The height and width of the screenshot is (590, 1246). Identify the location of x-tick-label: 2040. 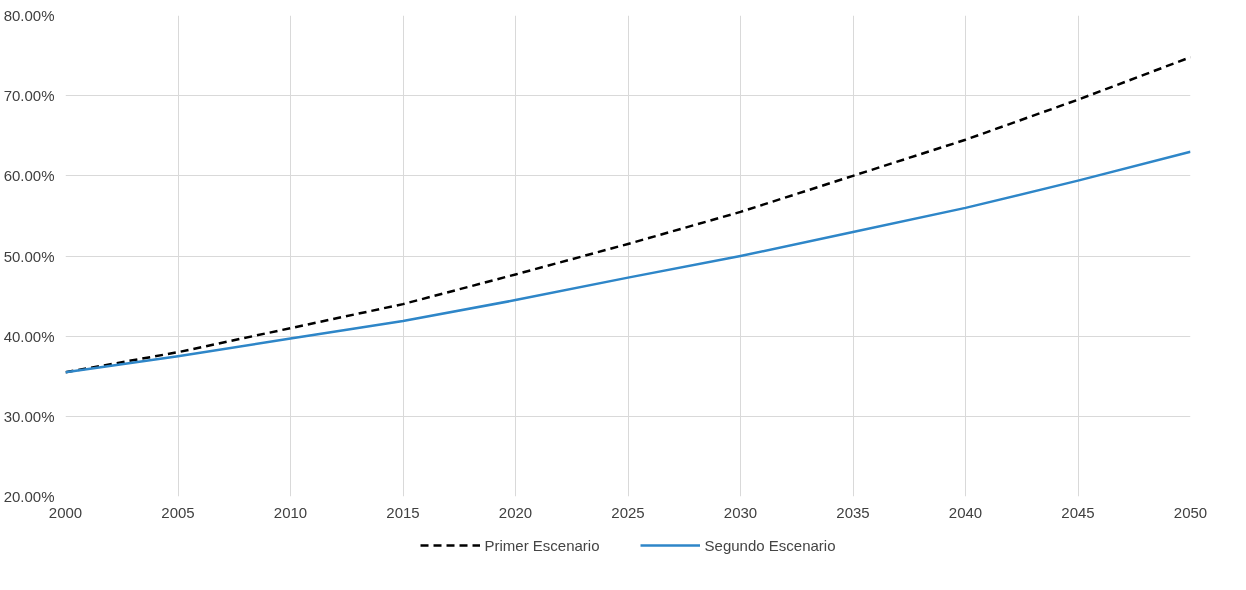
(965, 512).